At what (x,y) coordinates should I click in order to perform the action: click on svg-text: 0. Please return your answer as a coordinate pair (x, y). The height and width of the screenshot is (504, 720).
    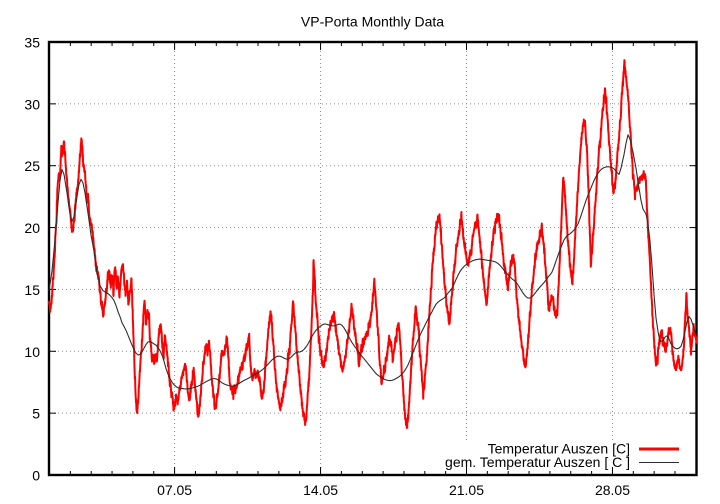
    Looking at the image, I should click on (36, 476).